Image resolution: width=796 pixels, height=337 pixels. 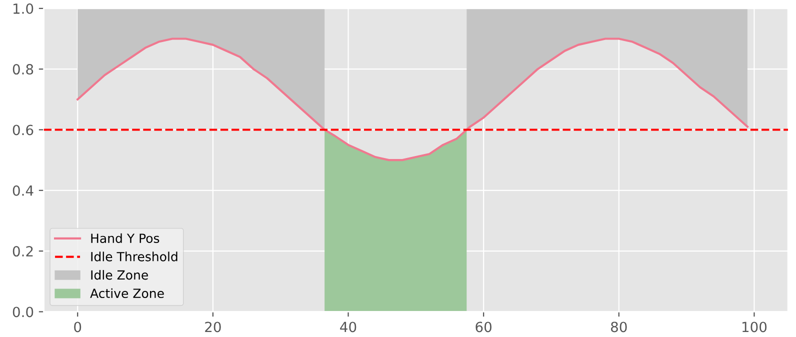 What do you see at coordinates (23, 190) in the screenshot?
I see `y-tick-label: 0.4` at bounding box center [23, 190].